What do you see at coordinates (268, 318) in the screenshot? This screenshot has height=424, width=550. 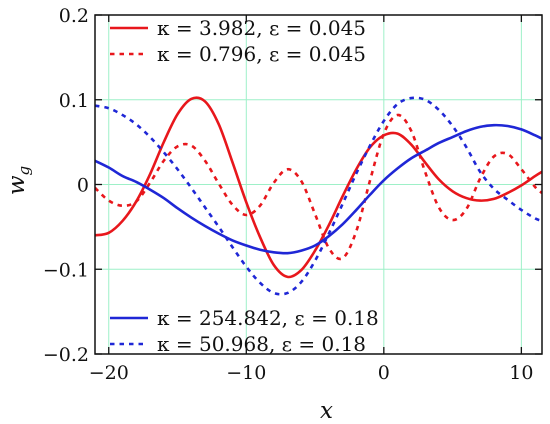 I see `legend-label-2: κ = 254.842, ε = 0.18` at bounding box center [268, 318].